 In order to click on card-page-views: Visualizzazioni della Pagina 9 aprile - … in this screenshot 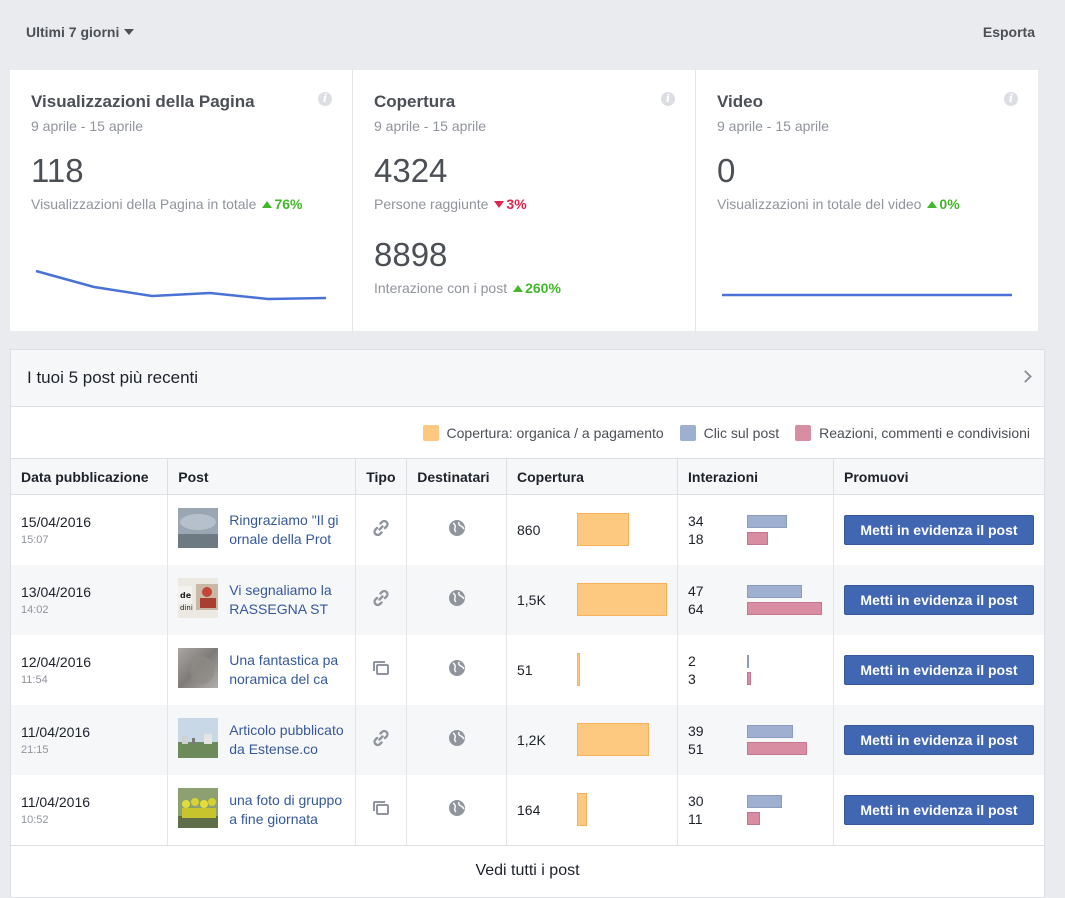, I will do `click(181, 200)`.